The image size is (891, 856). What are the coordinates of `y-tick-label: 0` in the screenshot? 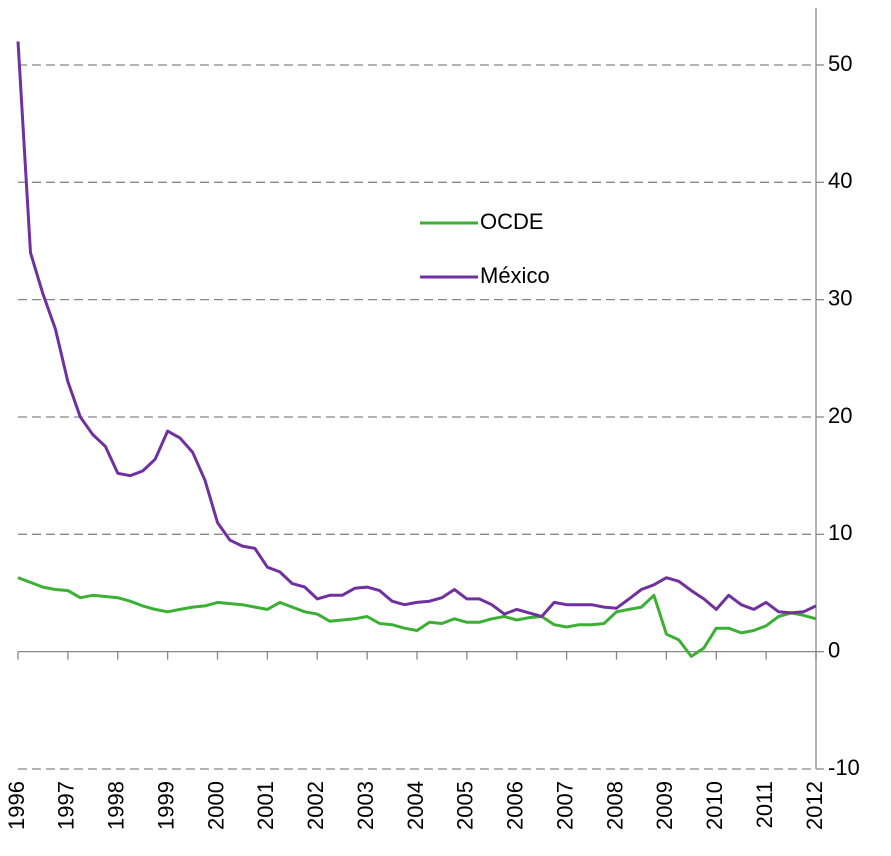 It's located at (834, 649).